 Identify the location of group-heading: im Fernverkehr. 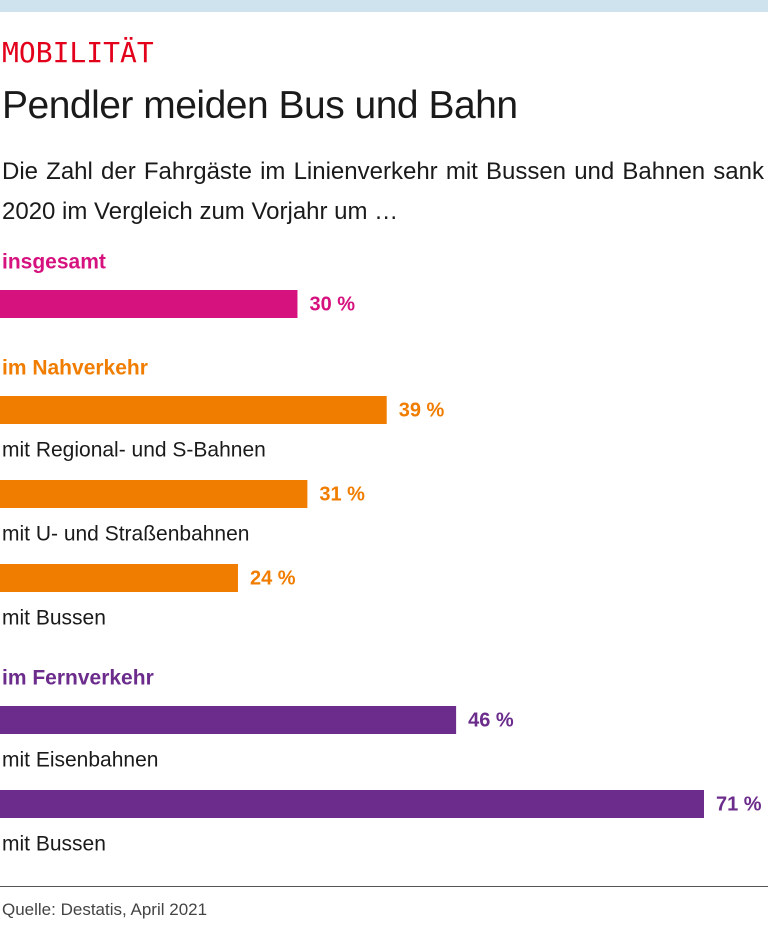
(78, 678).